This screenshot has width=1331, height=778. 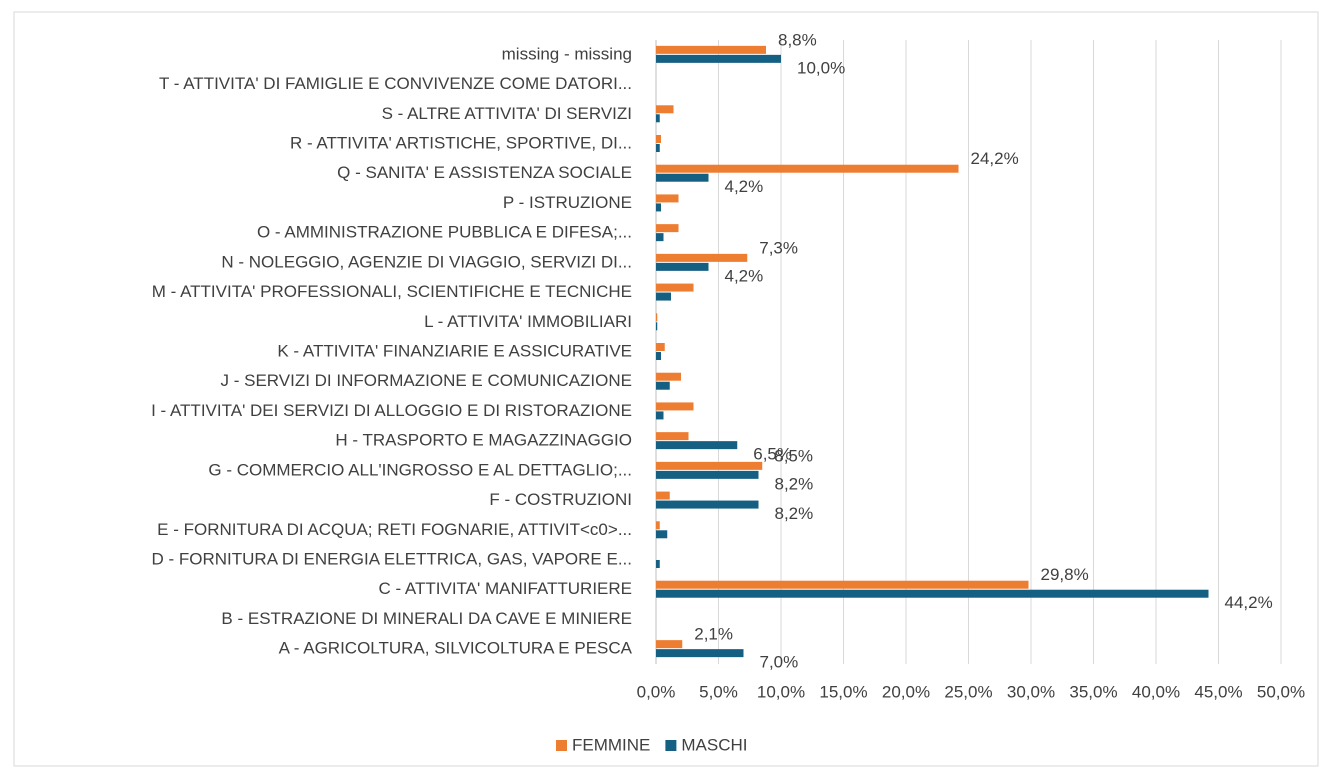 What do you see at coordinates (484, 172) in the screenshot?
I see `y-tick-label: Q - SANITA' E ASSISTENZA SOCIALE` at bounding box center [484, 172].